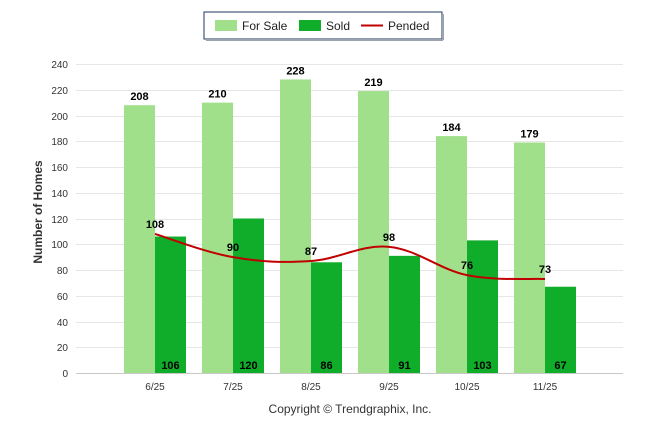 The image size is (646, 439). I want to click on y-tick-label: 0, so click(65, 374).